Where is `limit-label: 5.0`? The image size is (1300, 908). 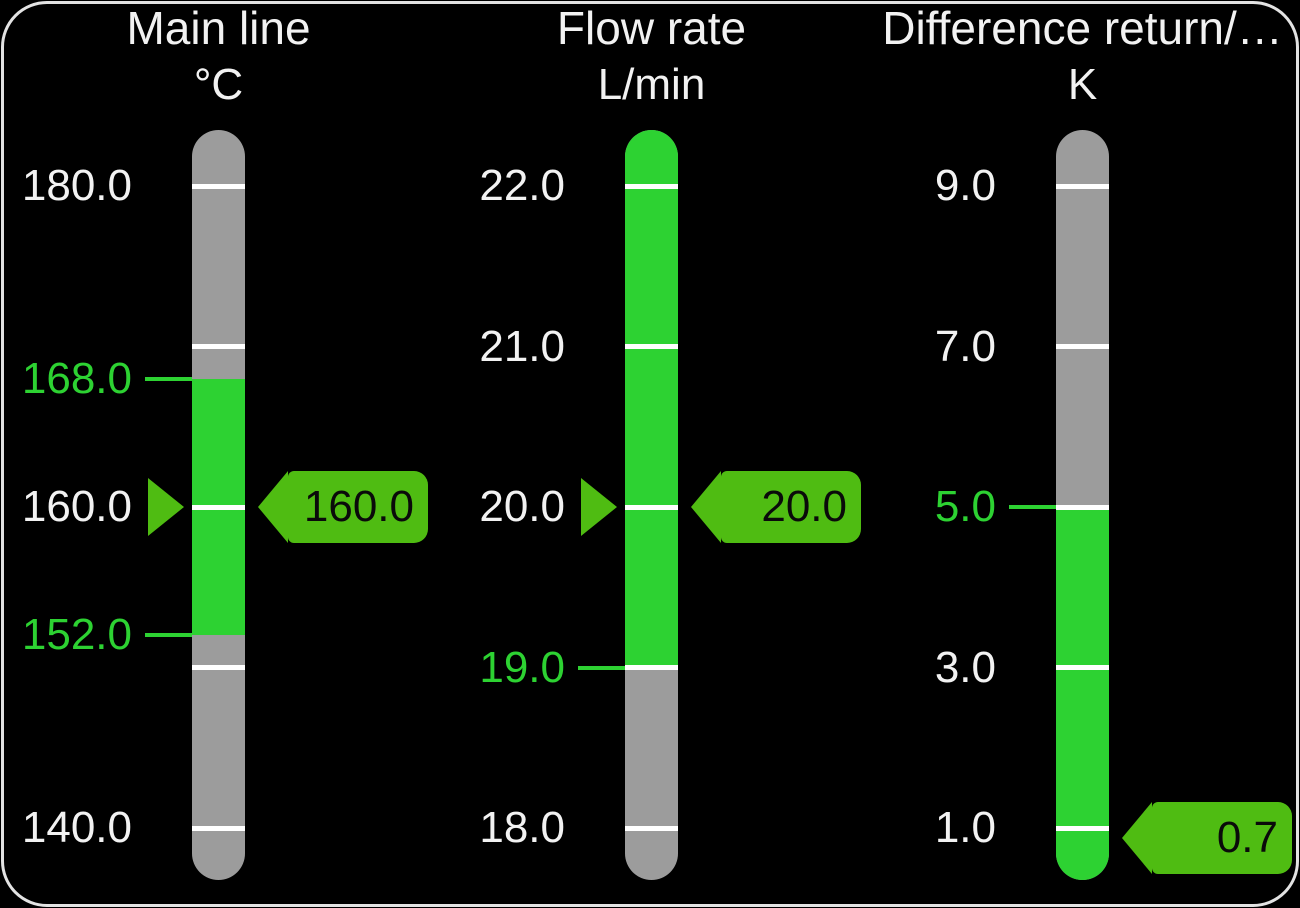 limit-label: 5.0 is located at coordinates (965, 506).